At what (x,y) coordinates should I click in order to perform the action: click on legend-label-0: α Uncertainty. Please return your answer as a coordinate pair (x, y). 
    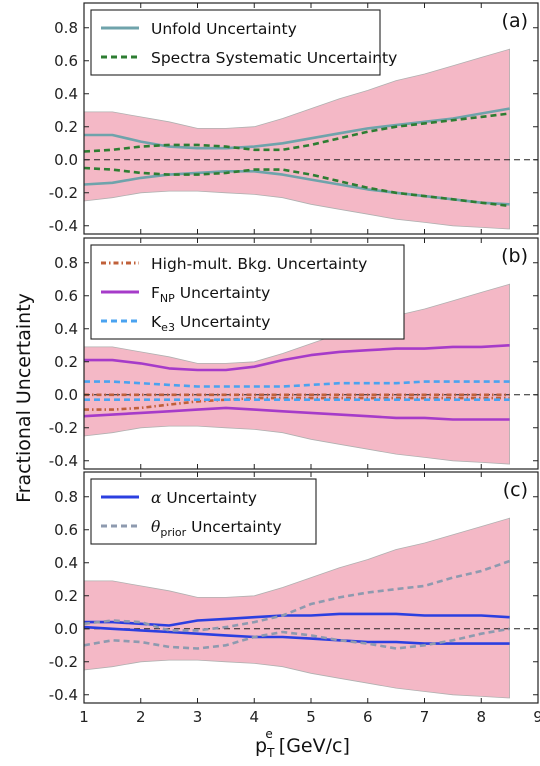
    Looking at the image, I should click on (204, 498).